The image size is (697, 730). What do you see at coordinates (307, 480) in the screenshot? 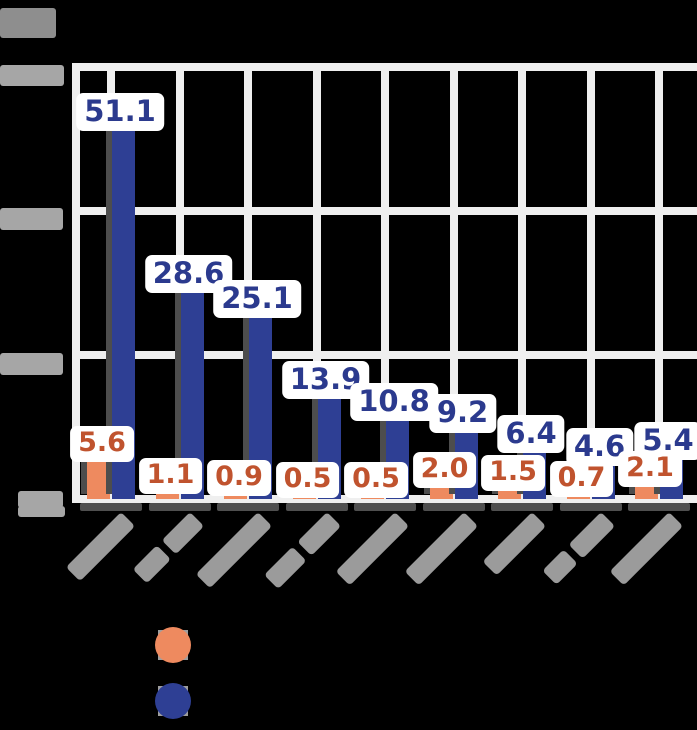
I see `bar-value-label-orange-series-3: 0.5` at bounding box center [307, 480].